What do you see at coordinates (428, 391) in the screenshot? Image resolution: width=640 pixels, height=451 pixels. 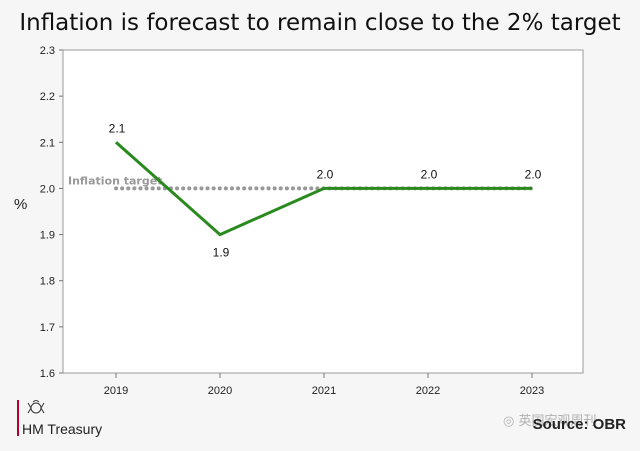 I see `x-tick-label: 2022` at bounding box center [428, 391].